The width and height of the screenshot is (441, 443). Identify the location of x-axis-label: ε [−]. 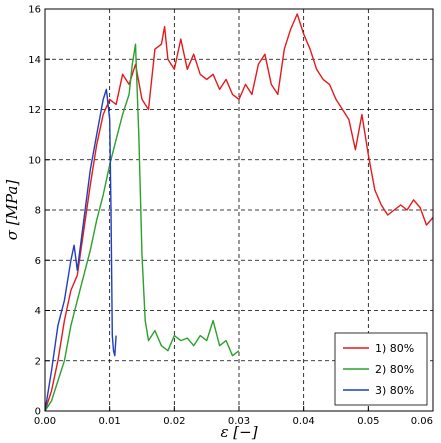
(238, 432).